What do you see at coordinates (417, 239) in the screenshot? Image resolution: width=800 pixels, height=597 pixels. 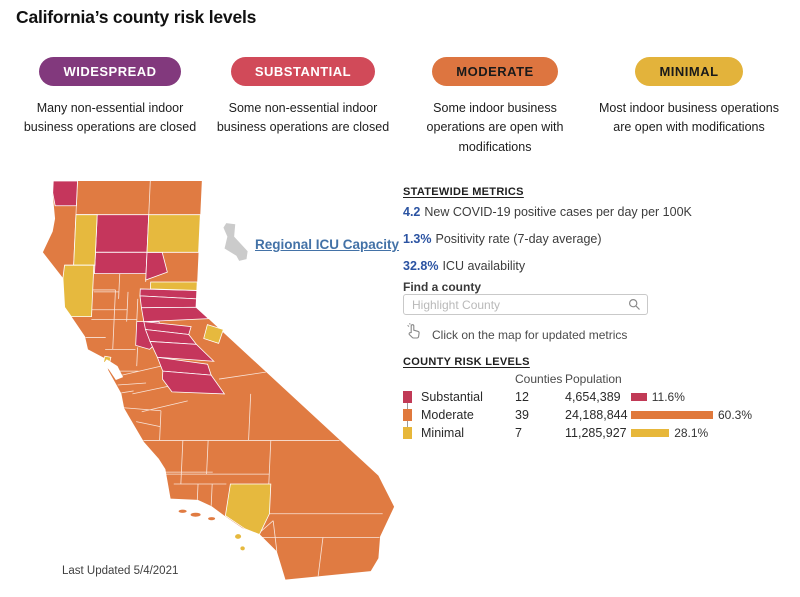 I see `metric-value: 1.3%` at bounding box center [417, 239].